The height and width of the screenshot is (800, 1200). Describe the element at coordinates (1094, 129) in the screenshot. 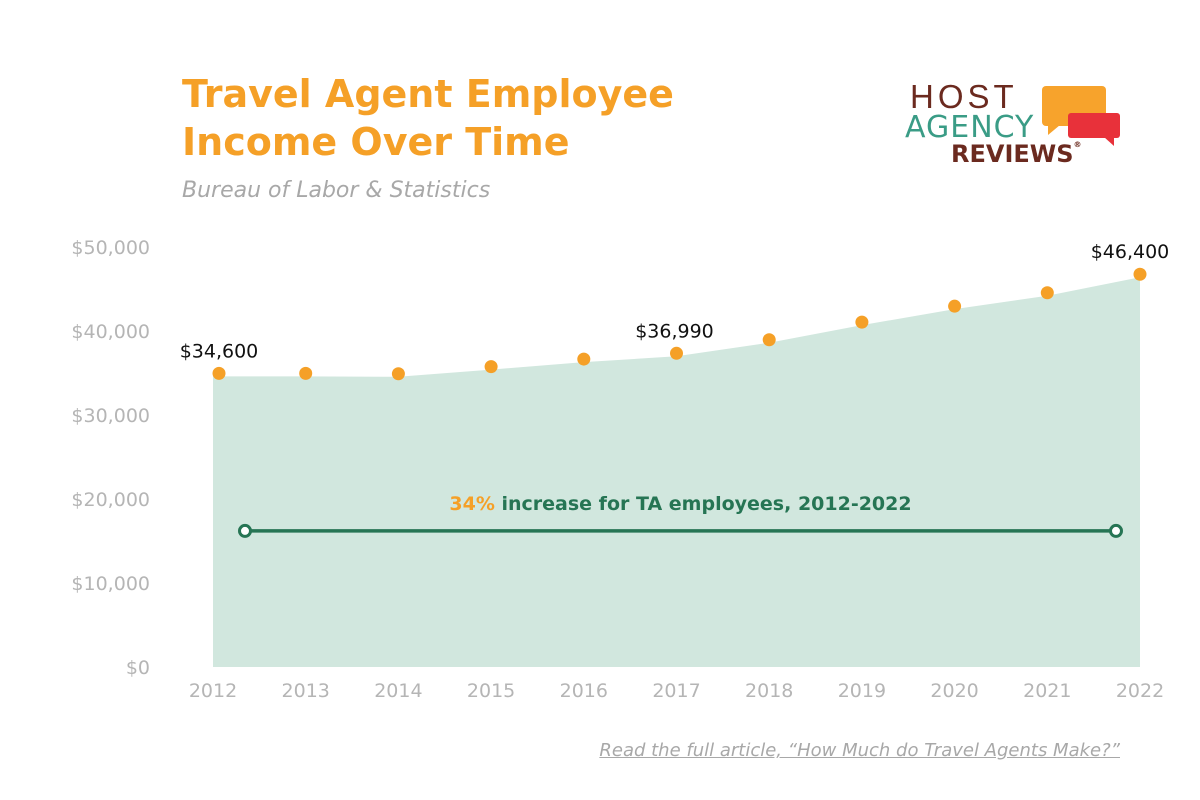

I see `speech-bubble-red-icon` at that location.